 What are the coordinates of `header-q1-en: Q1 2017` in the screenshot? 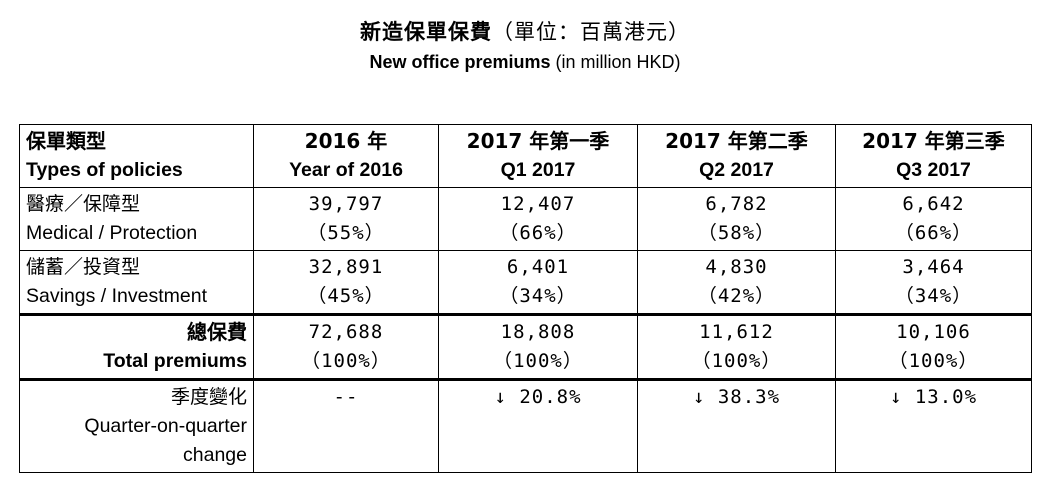 It's located at (538, 170).